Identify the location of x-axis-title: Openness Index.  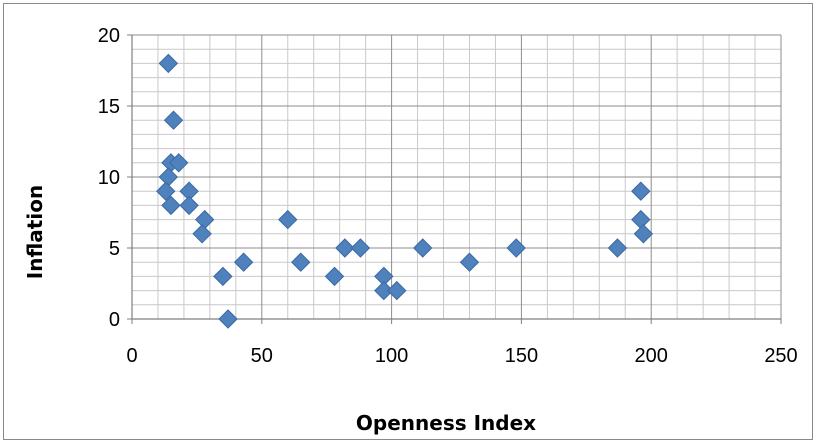
(446, 423).